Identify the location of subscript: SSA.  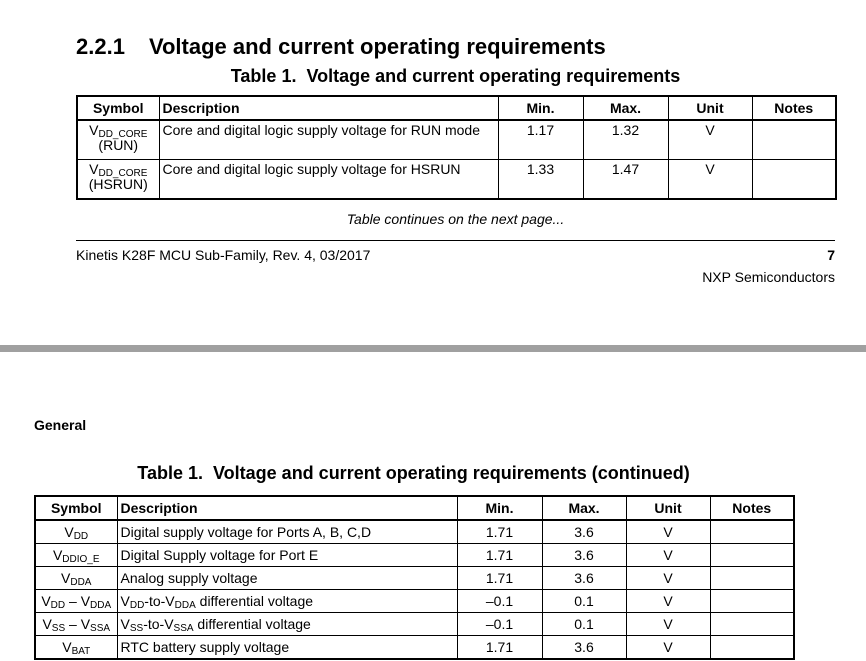
(100, 628).